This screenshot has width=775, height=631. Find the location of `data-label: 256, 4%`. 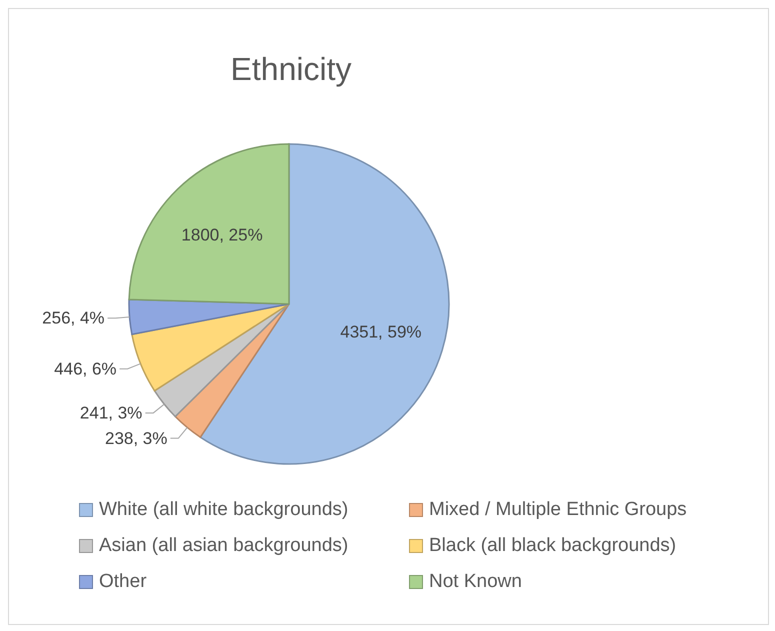

data-label: 256, 4% is located at coordinates (73, 318).